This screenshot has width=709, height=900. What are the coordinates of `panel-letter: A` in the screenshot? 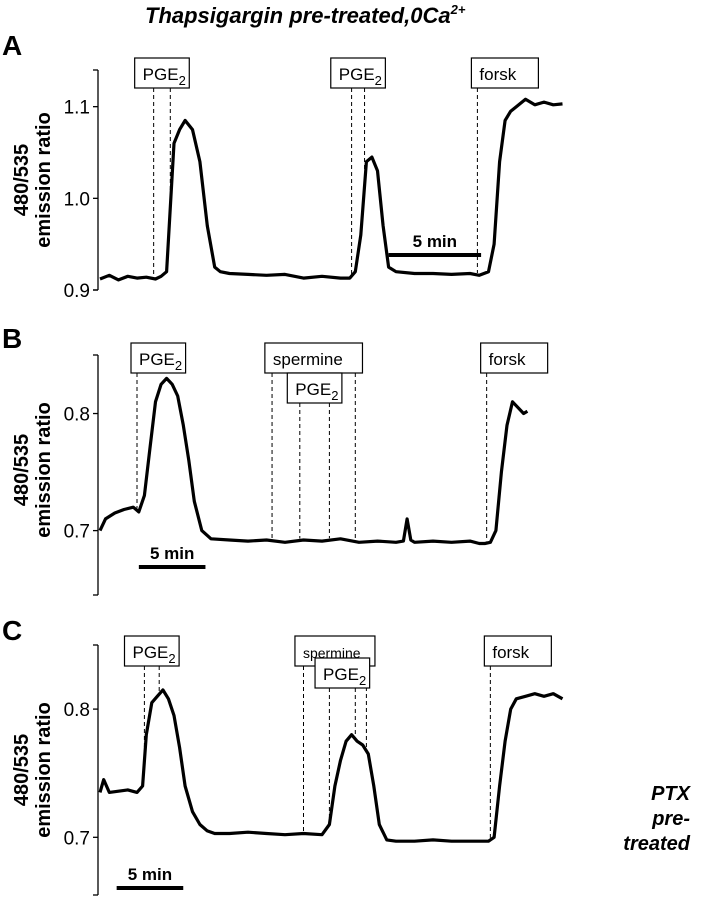 It's located at (12, 45).